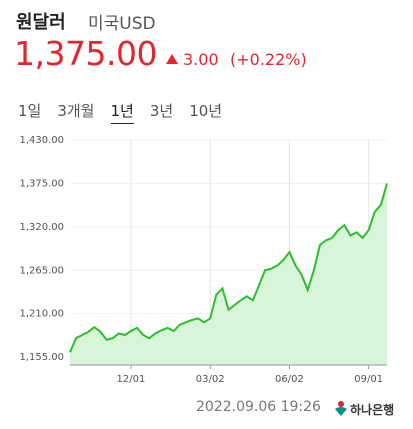 This screenshot has height=429, width=413. What do you see at coordinates (161, 111) in the screenshot?
I see `tab: 3년` at bounding box center [161, 111].